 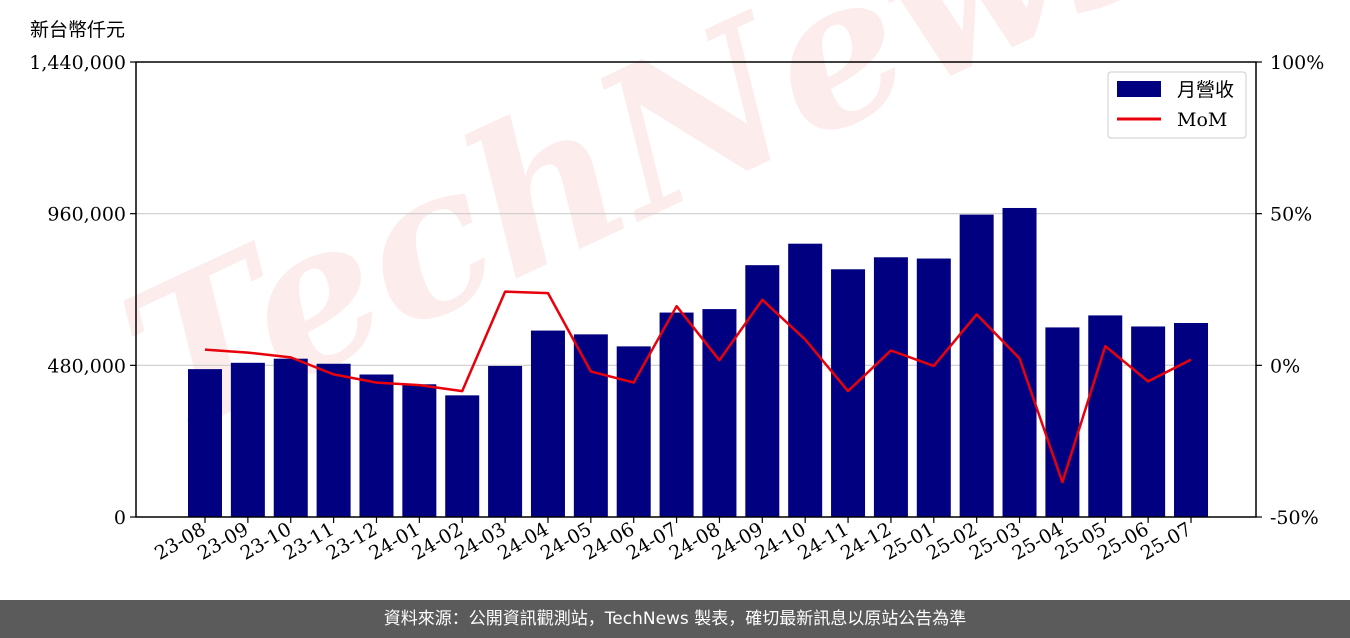 What do you see at coordinates (1294, 518) in the screenshot?
I see `y-right-tick-label: -50%` at bounding box center [1294, 518].